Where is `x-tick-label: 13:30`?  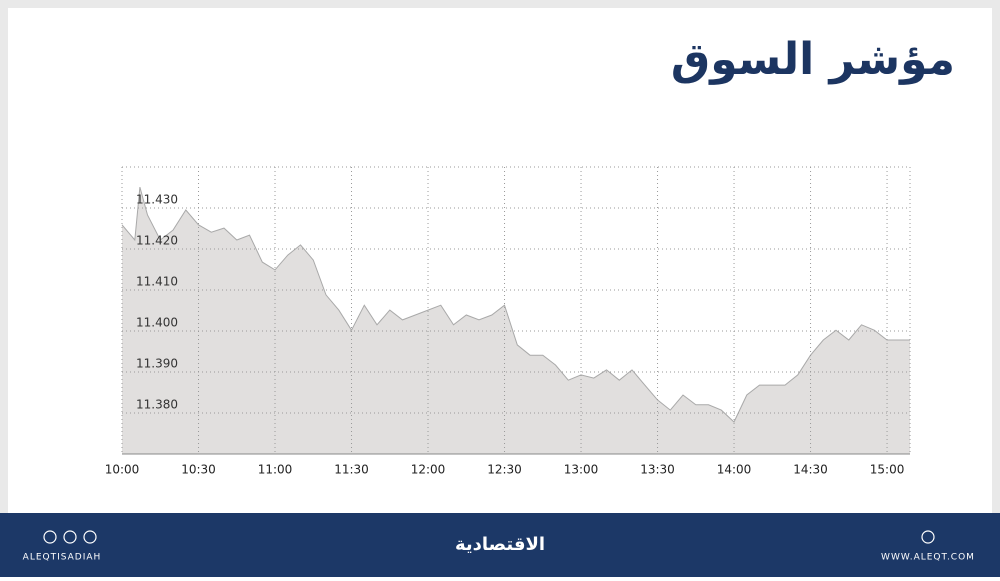
x-tick-label: 13:30 is located at coordinates (657, 470).